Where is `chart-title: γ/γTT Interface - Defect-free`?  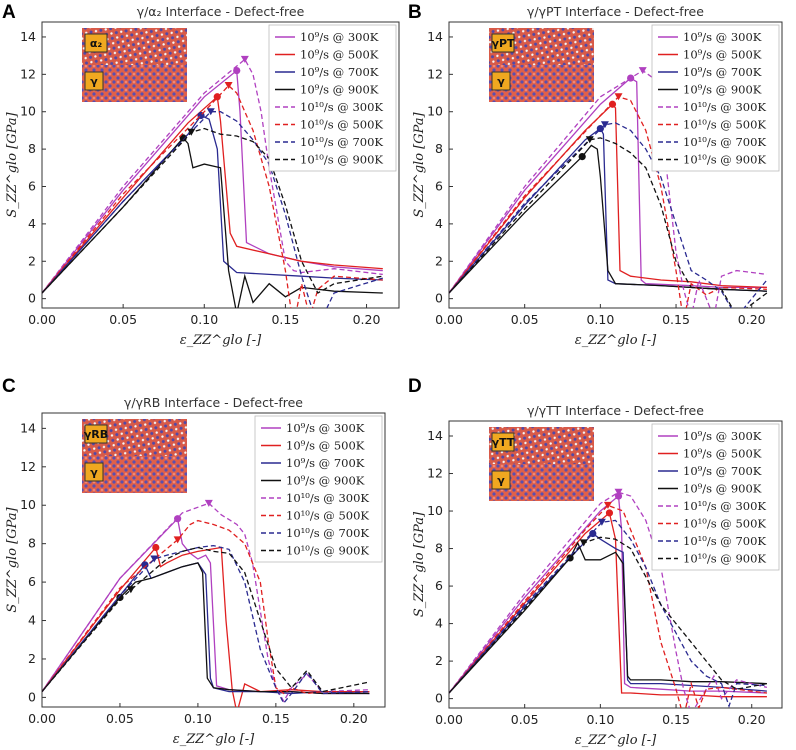
chart-title: γ/γTT Interface - Defect-free is located at coordinates (615, 410).